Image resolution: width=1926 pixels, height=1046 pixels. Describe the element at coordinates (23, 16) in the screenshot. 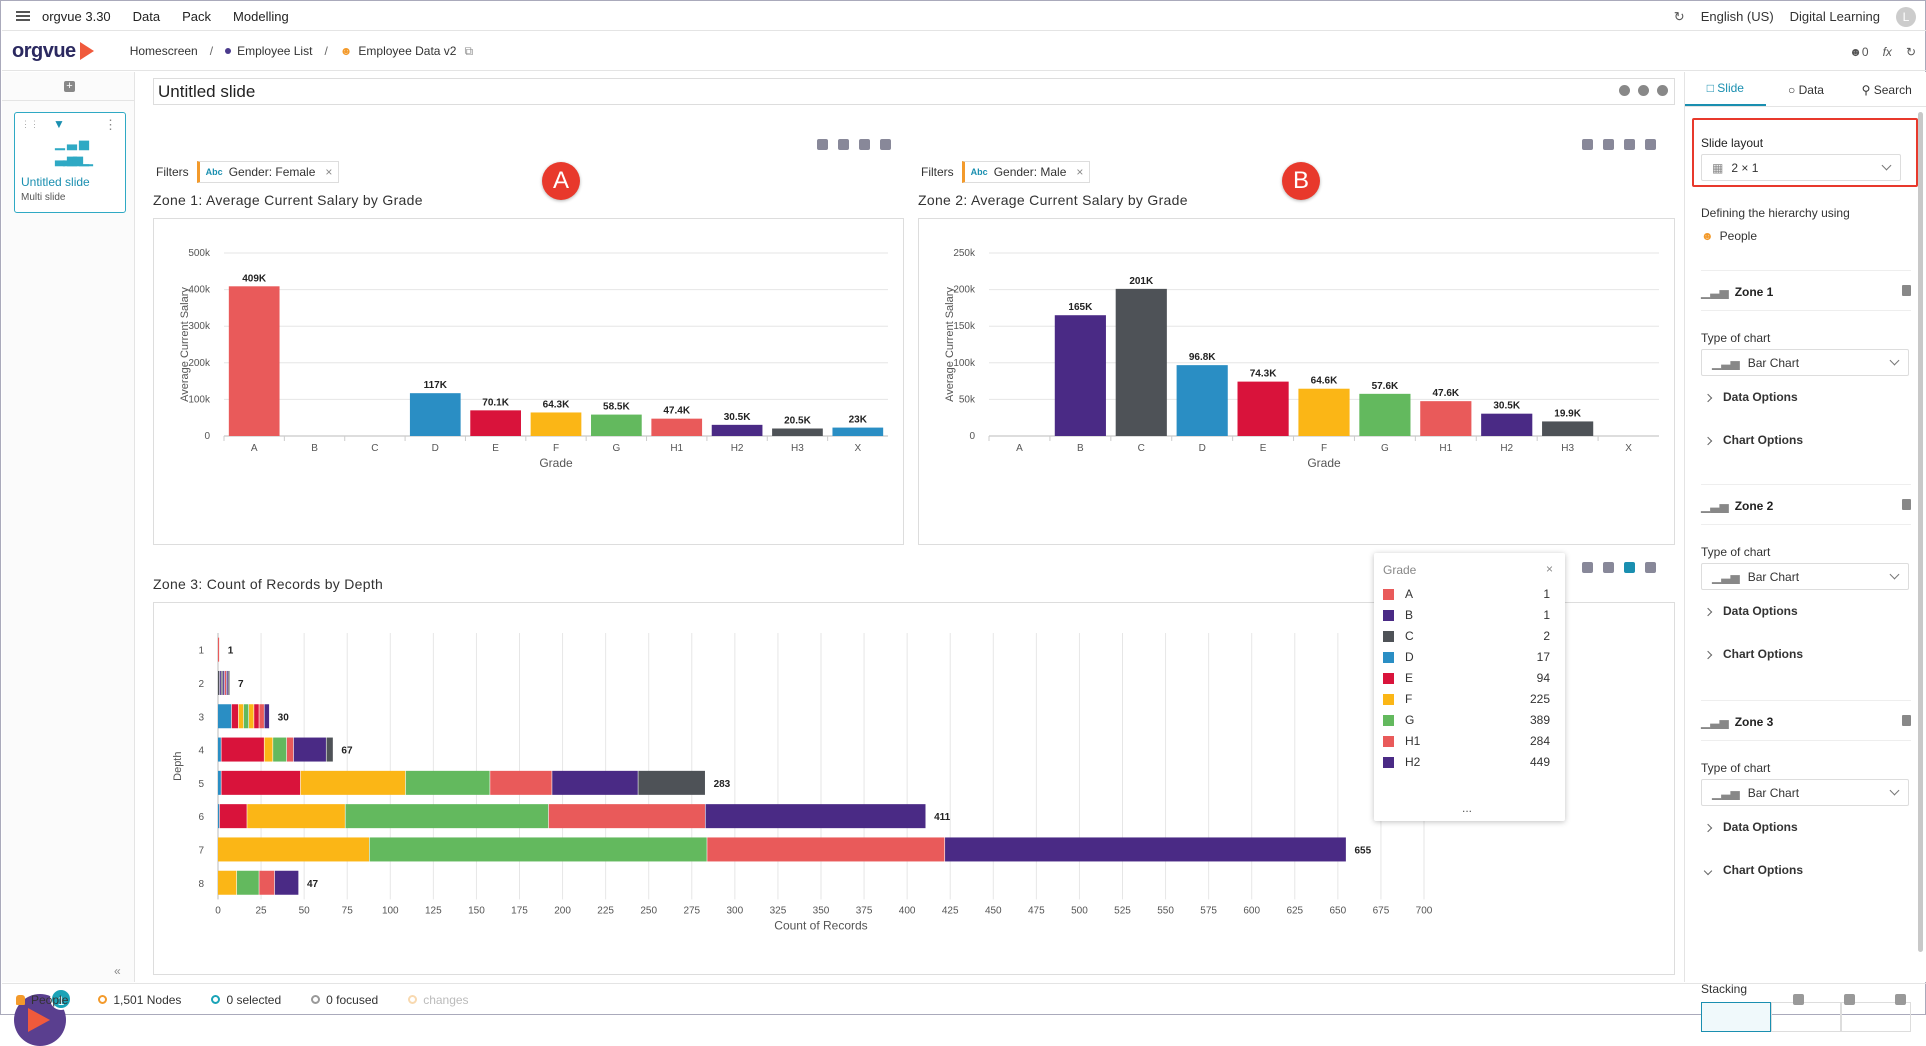

I see `hamburger-menu-icon` at that location.